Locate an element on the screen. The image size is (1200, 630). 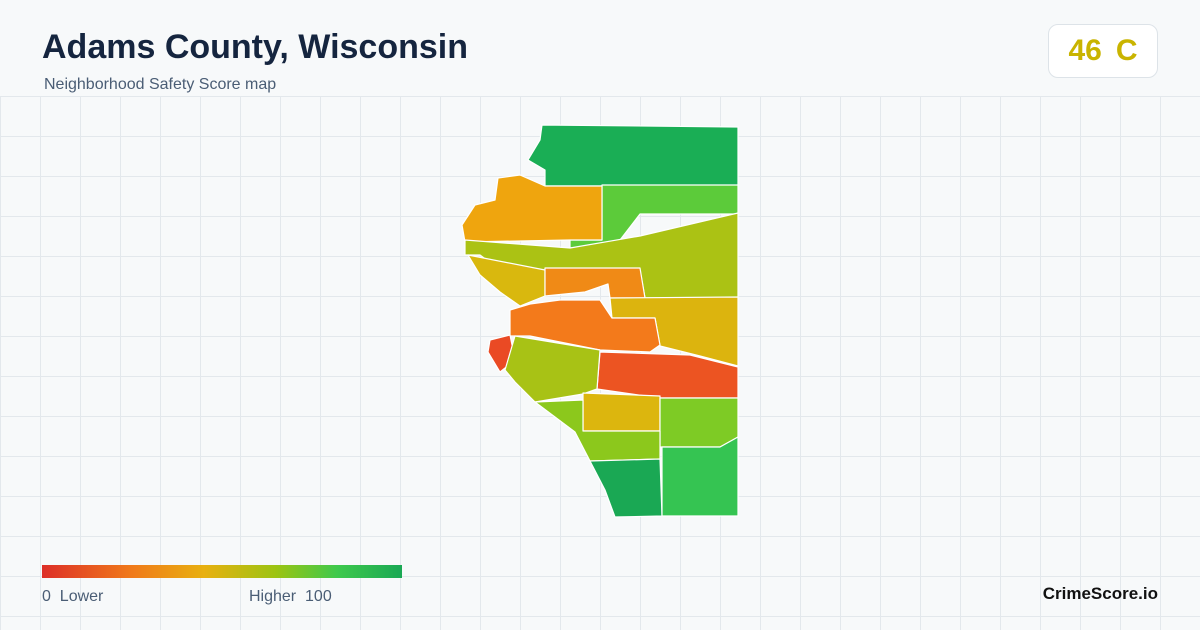
legend-max: 100 is located at coordinates (318, 596).